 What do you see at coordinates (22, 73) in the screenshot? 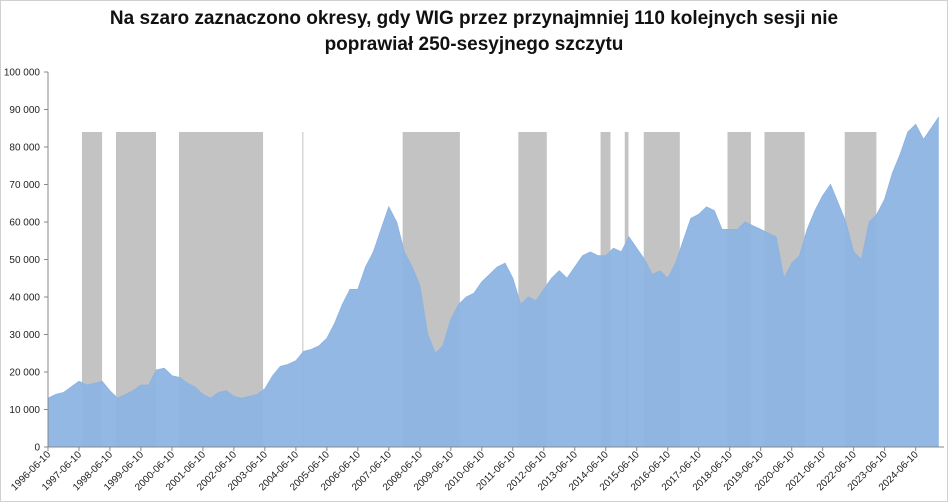
I see `y-tick-label: 100 000` at bounding box center [22, 73].